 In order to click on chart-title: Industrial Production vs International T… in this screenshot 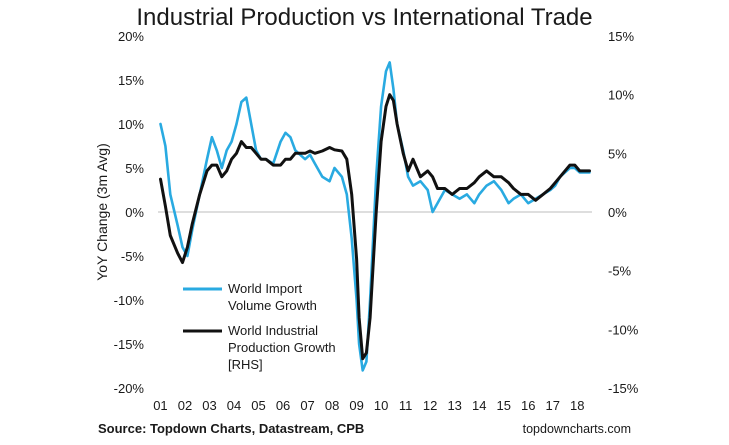, I will do `click(364, 17)`.